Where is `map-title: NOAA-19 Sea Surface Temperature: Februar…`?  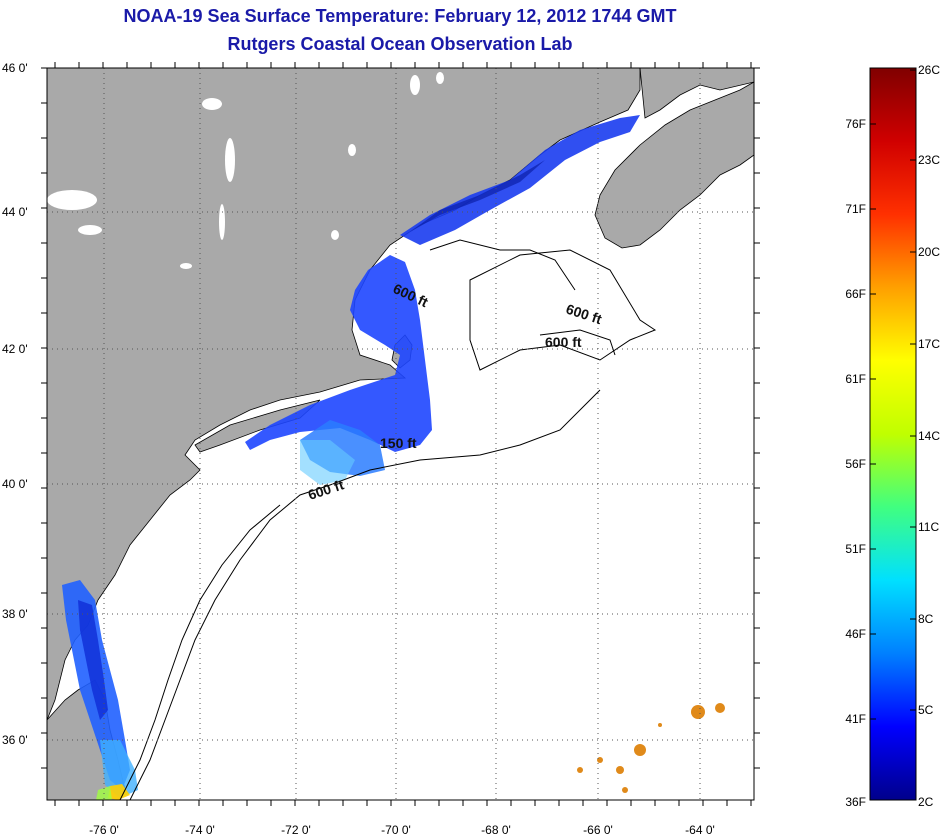 map-title: NOAA-19 Sea Surface Temperature: Februar… is located at coordinates (400, 16).